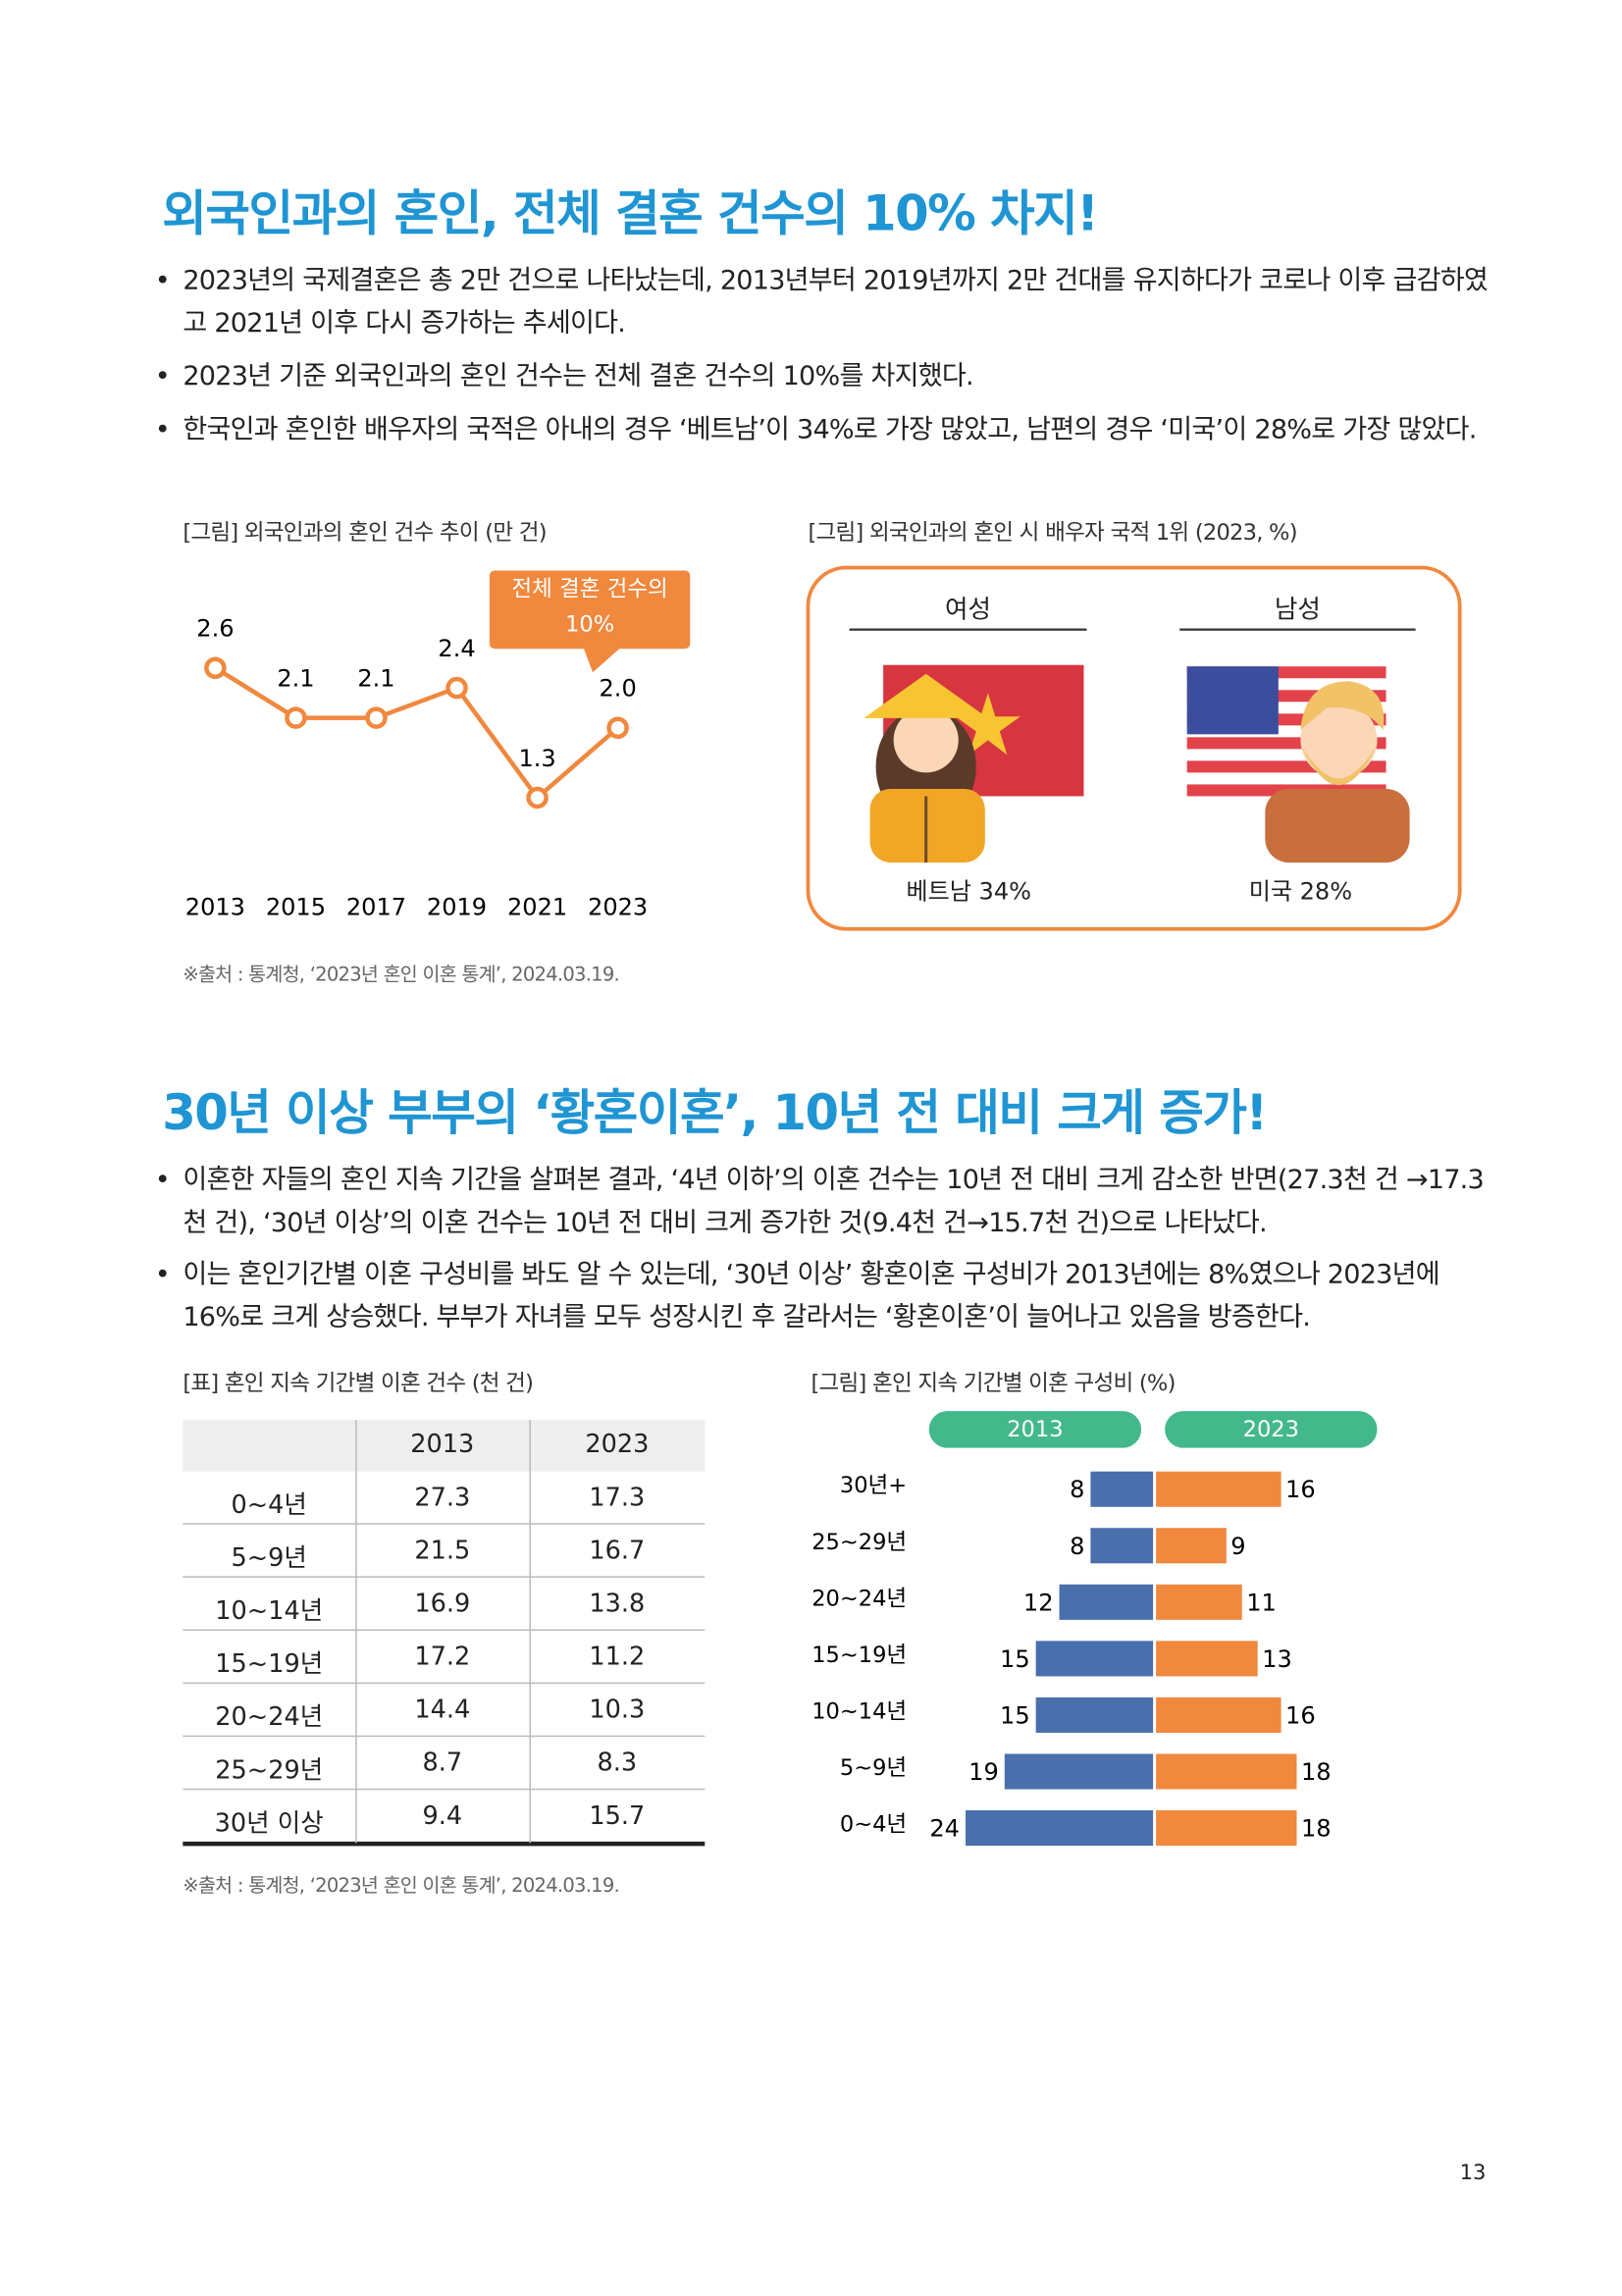  What do you see at coordinates (215, 629) in the screenshot?
I see `data-label: 2.6` at bounding box center [215, 629].